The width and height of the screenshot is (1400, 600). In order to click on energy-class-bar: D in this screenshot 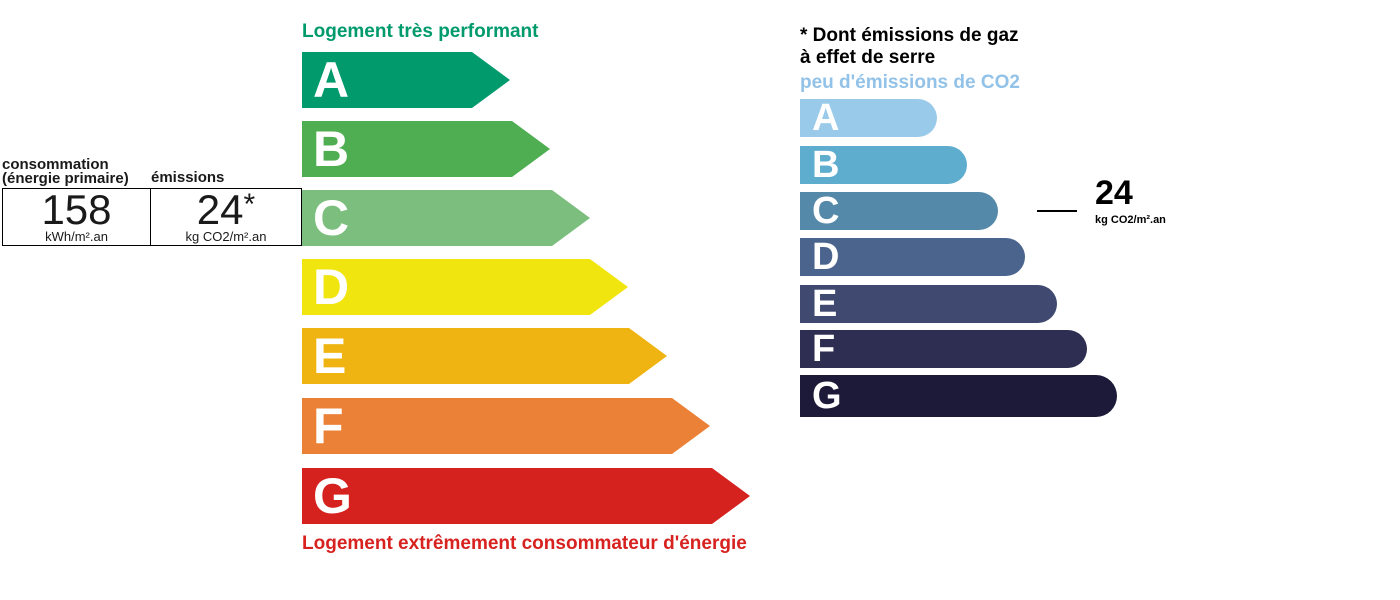, I will do `click(446, 287)`.